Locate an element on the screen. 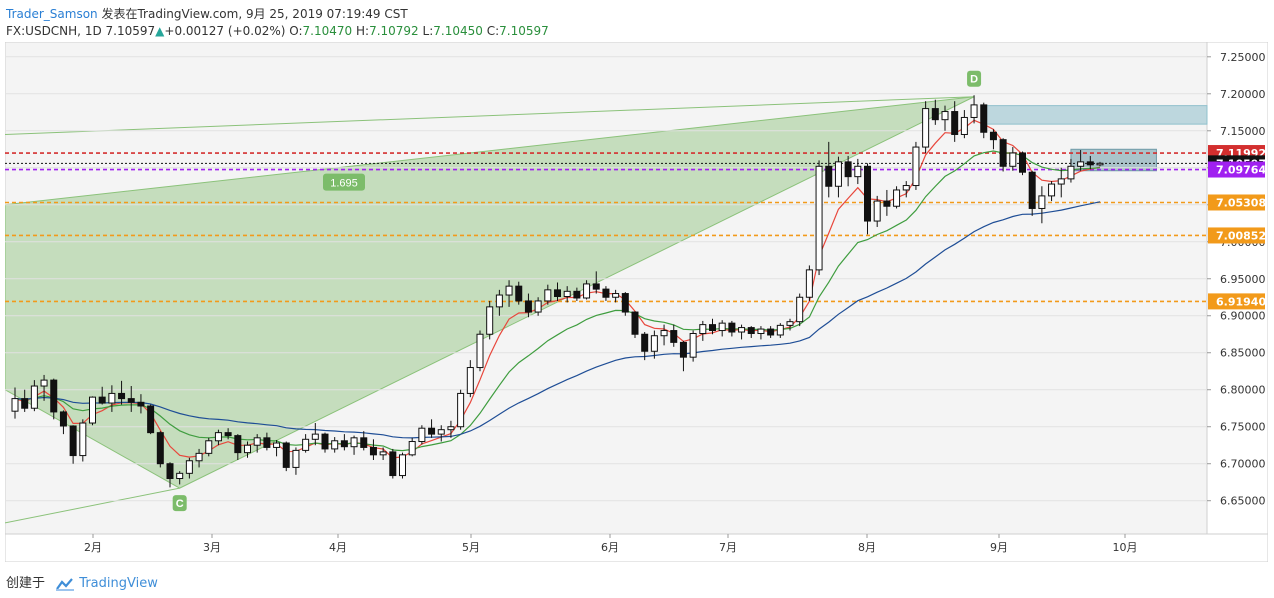  low-label: L: is located at coordinates (428, 31).